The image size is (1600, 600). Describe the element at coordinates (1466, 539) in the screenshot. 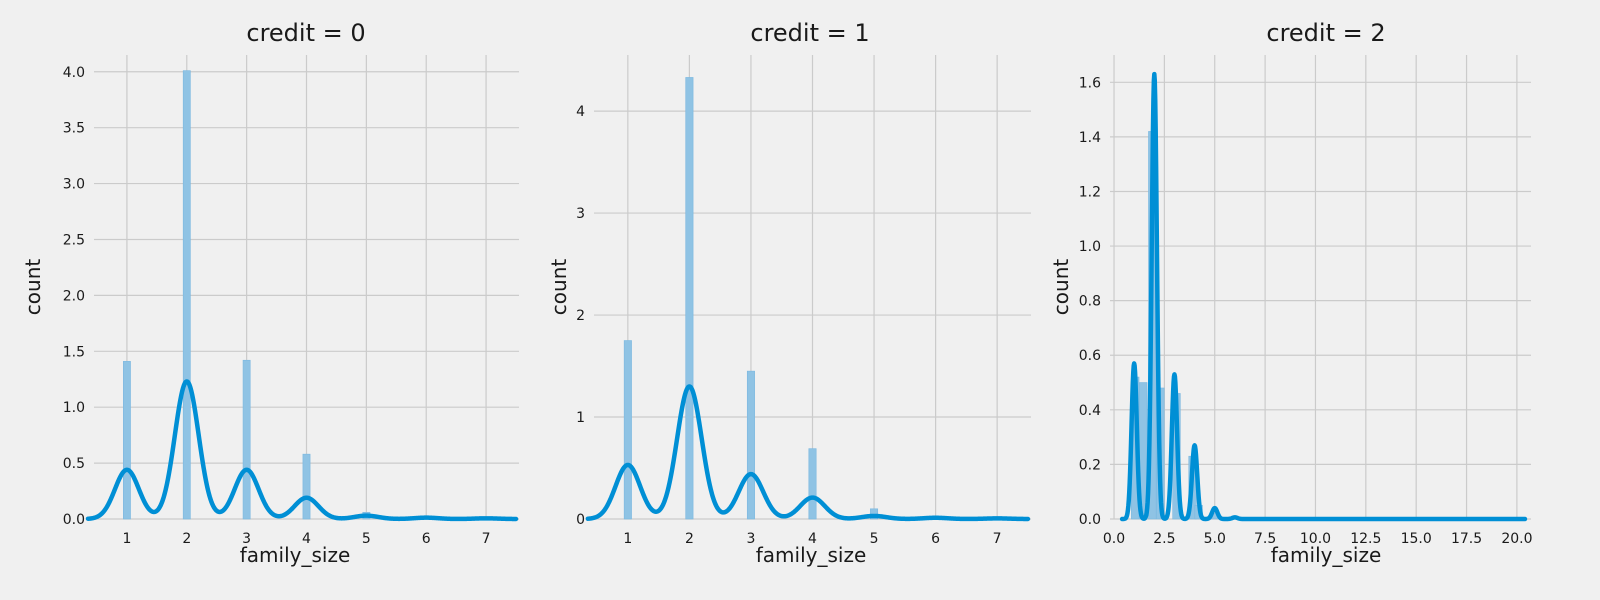

I see `x-tick-label: 17.5` at that location.